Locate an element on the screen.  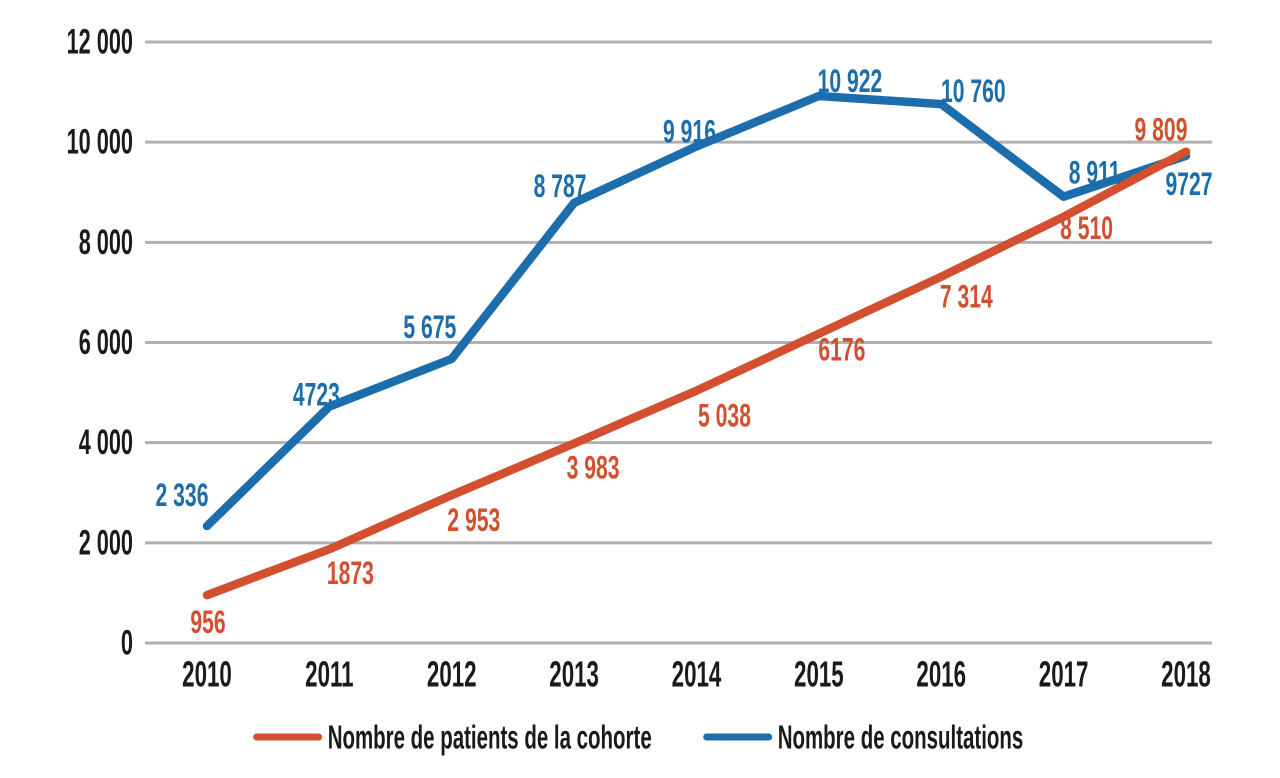
legend-item: Nombre de patients de la cohorte is located at coordinates (452, 737).